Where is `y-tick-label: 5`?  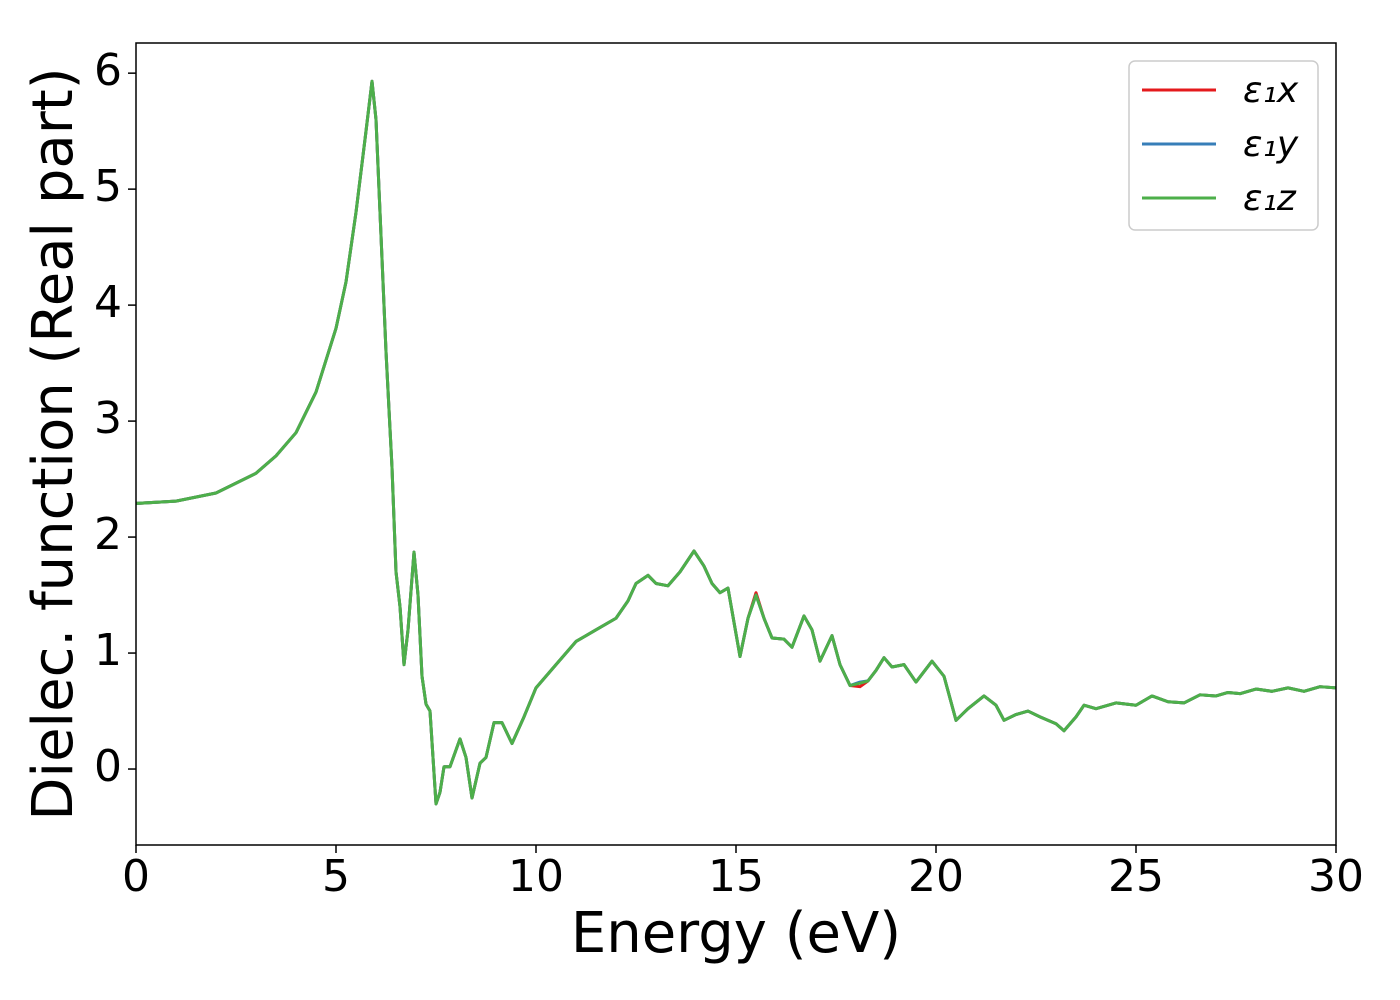
y-tick-label: 5 is located at coordinates (108, 186).